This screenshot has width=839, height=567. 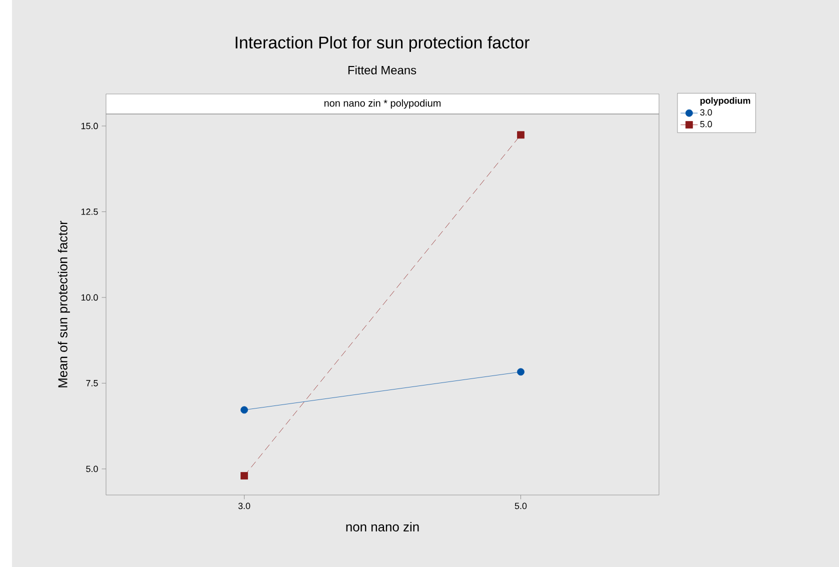 What do you see at coordinates (89, 297) in the screenshot?
I see `y-tick-label: 10.0` at bounding box center [89, 297].